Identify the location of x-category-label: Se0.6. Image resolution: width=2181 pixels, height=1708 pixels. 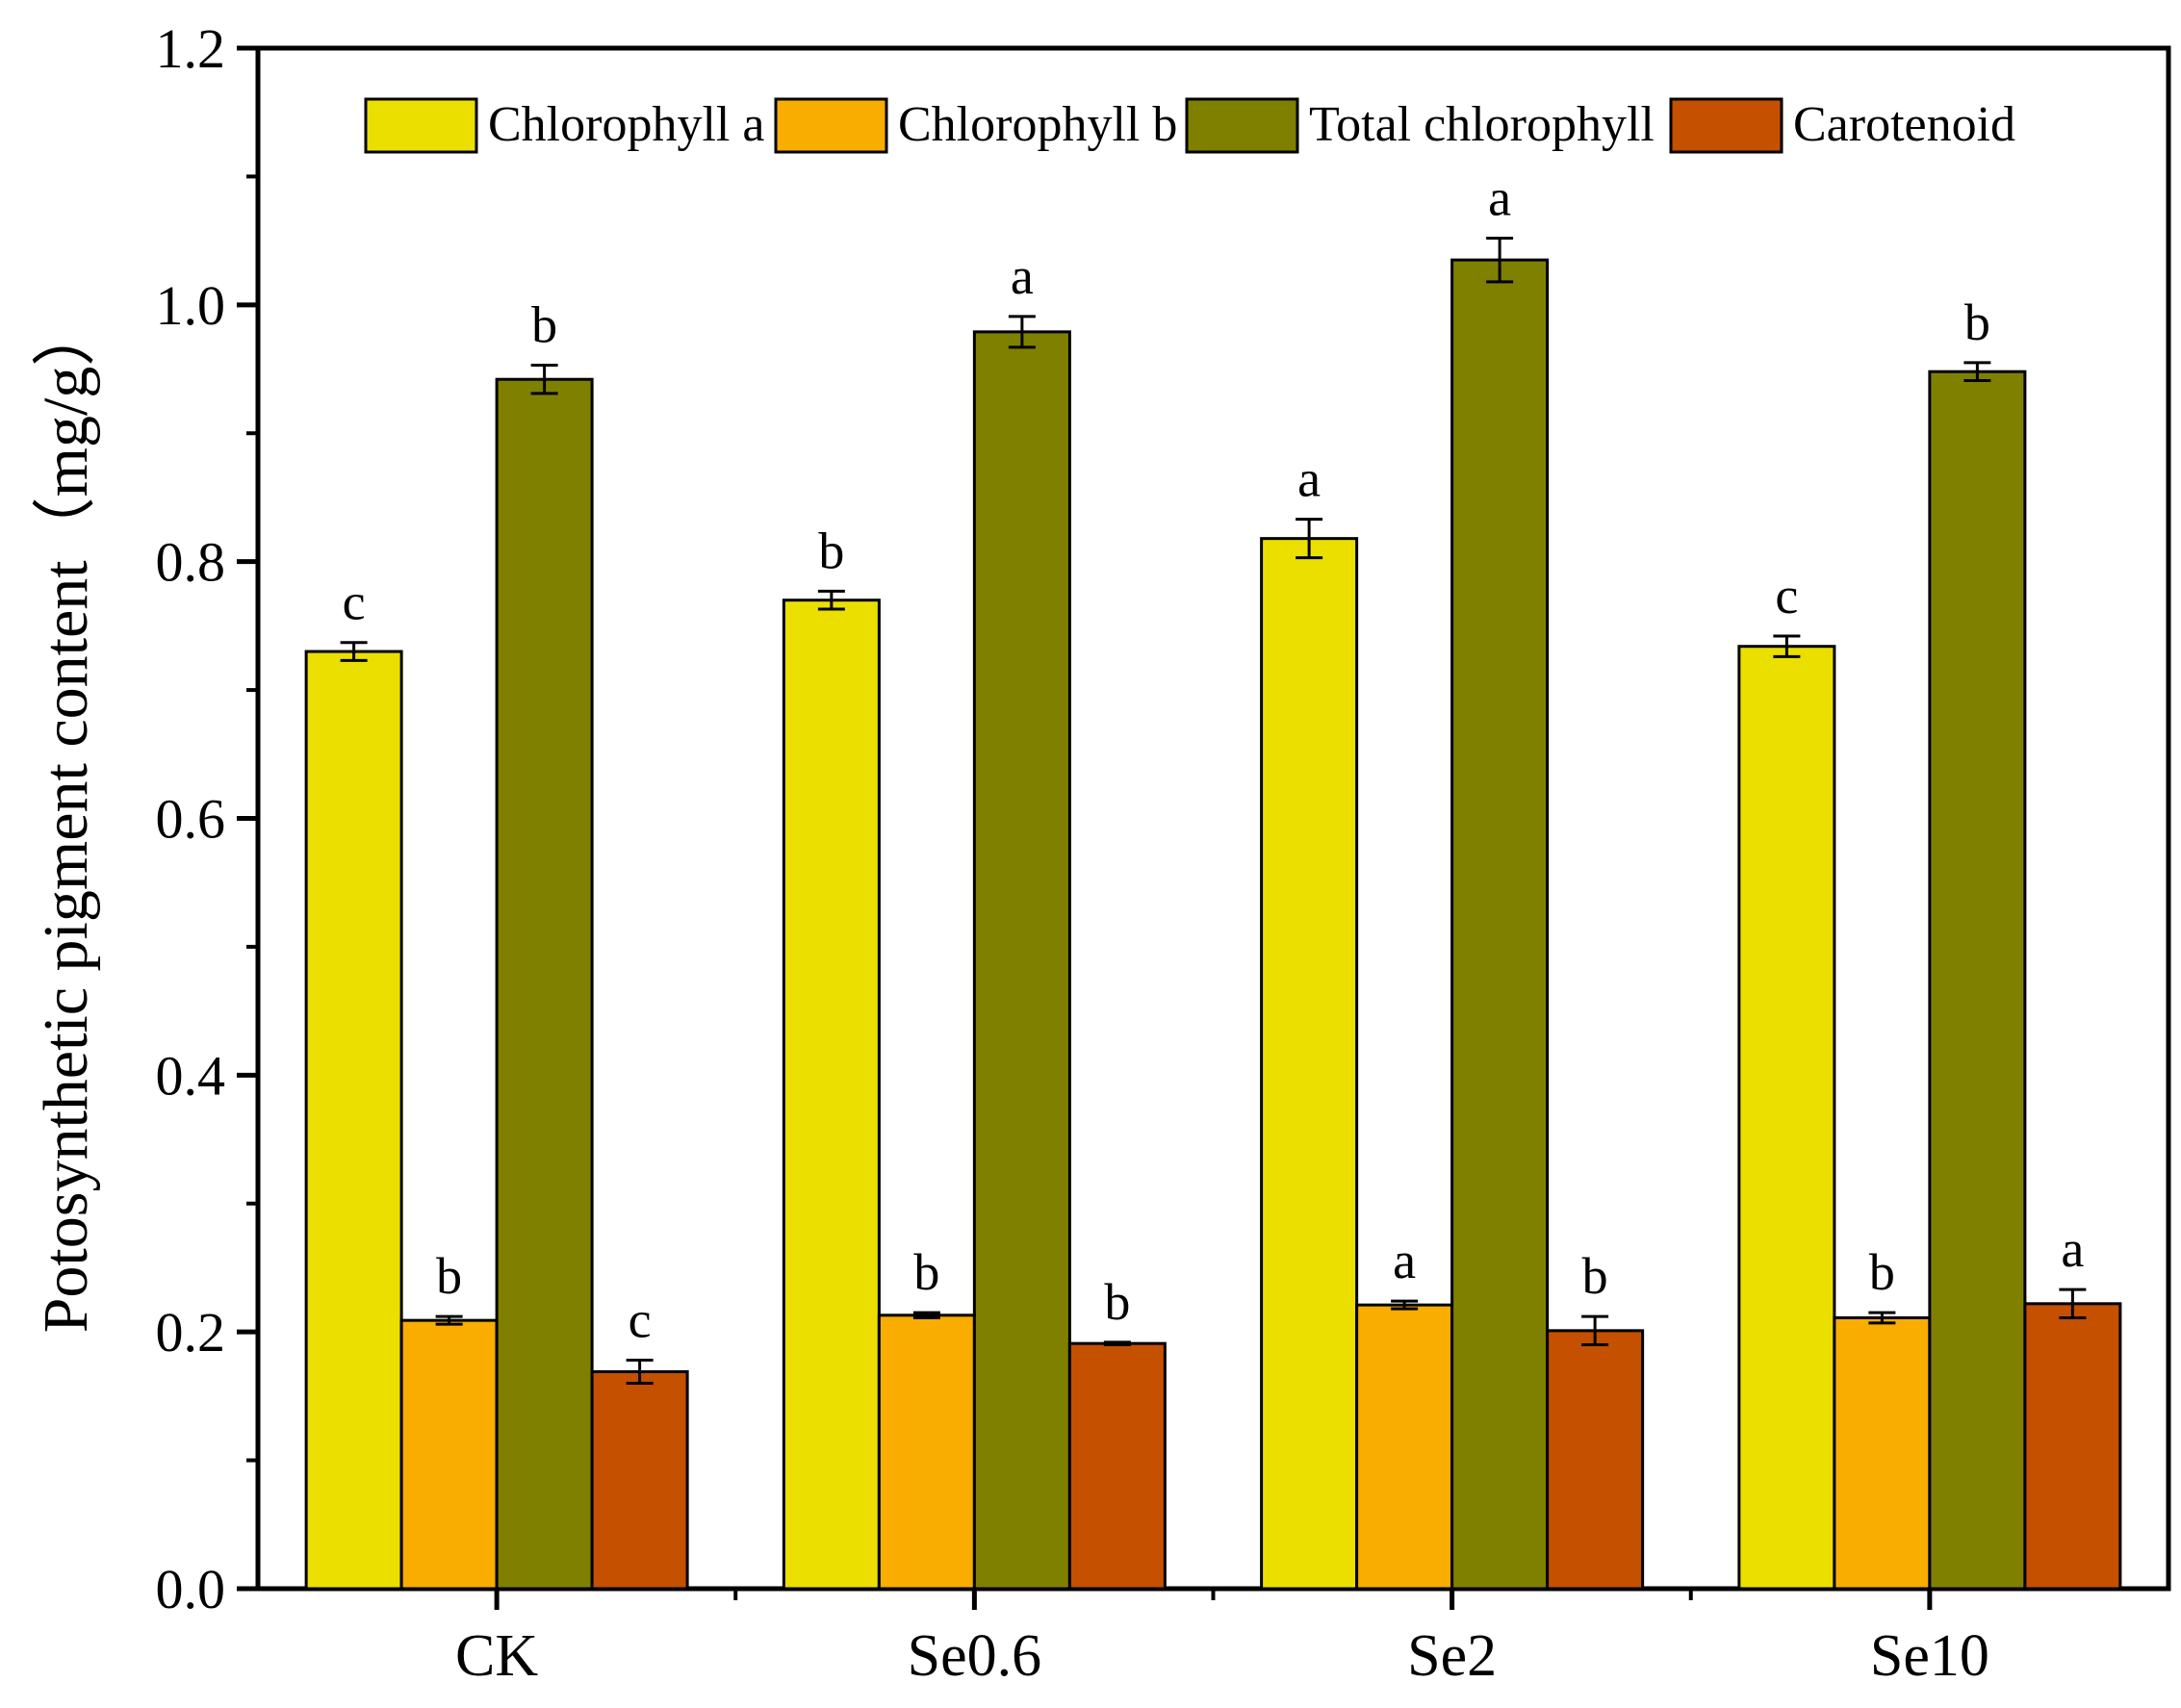
(975, 1656).